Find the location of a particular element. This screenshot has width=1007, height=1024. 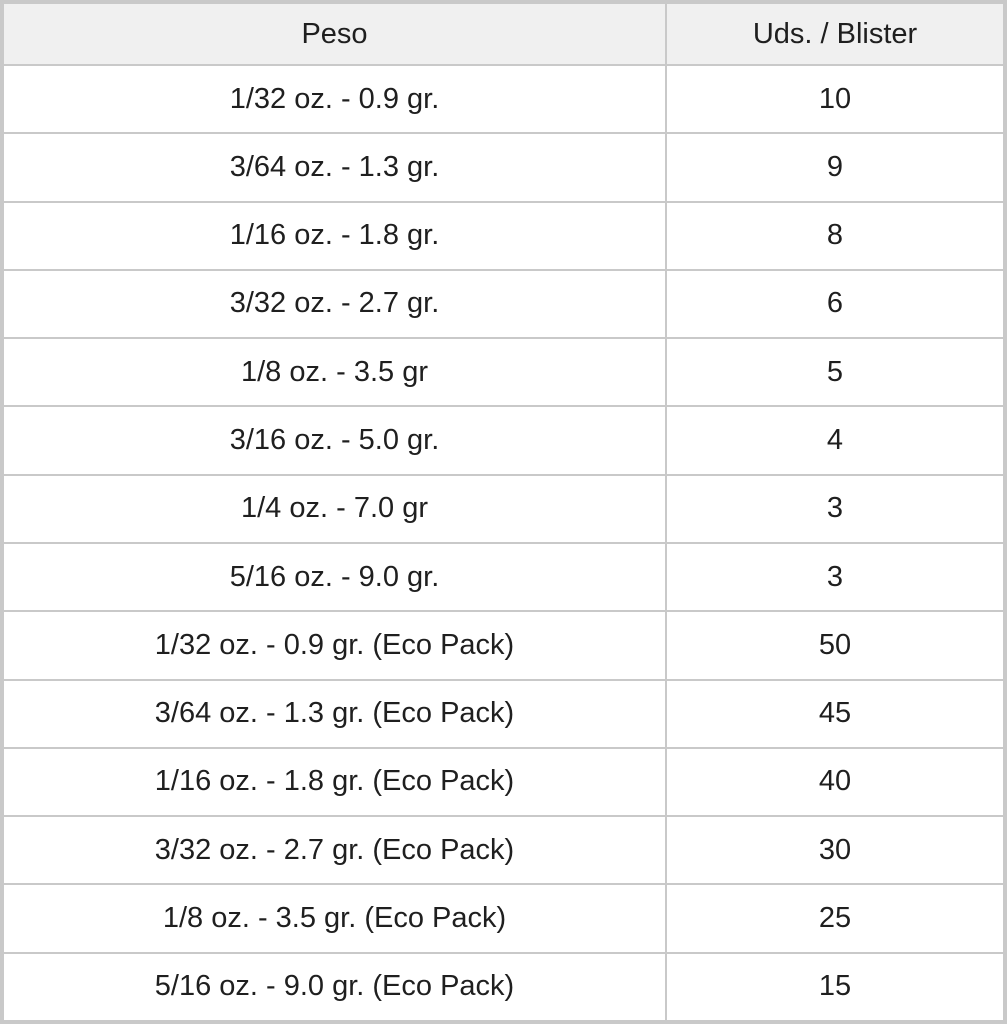

table-row: 3/64 oz. - 1.3 gr. 9 is located at coordinates (503, 167).